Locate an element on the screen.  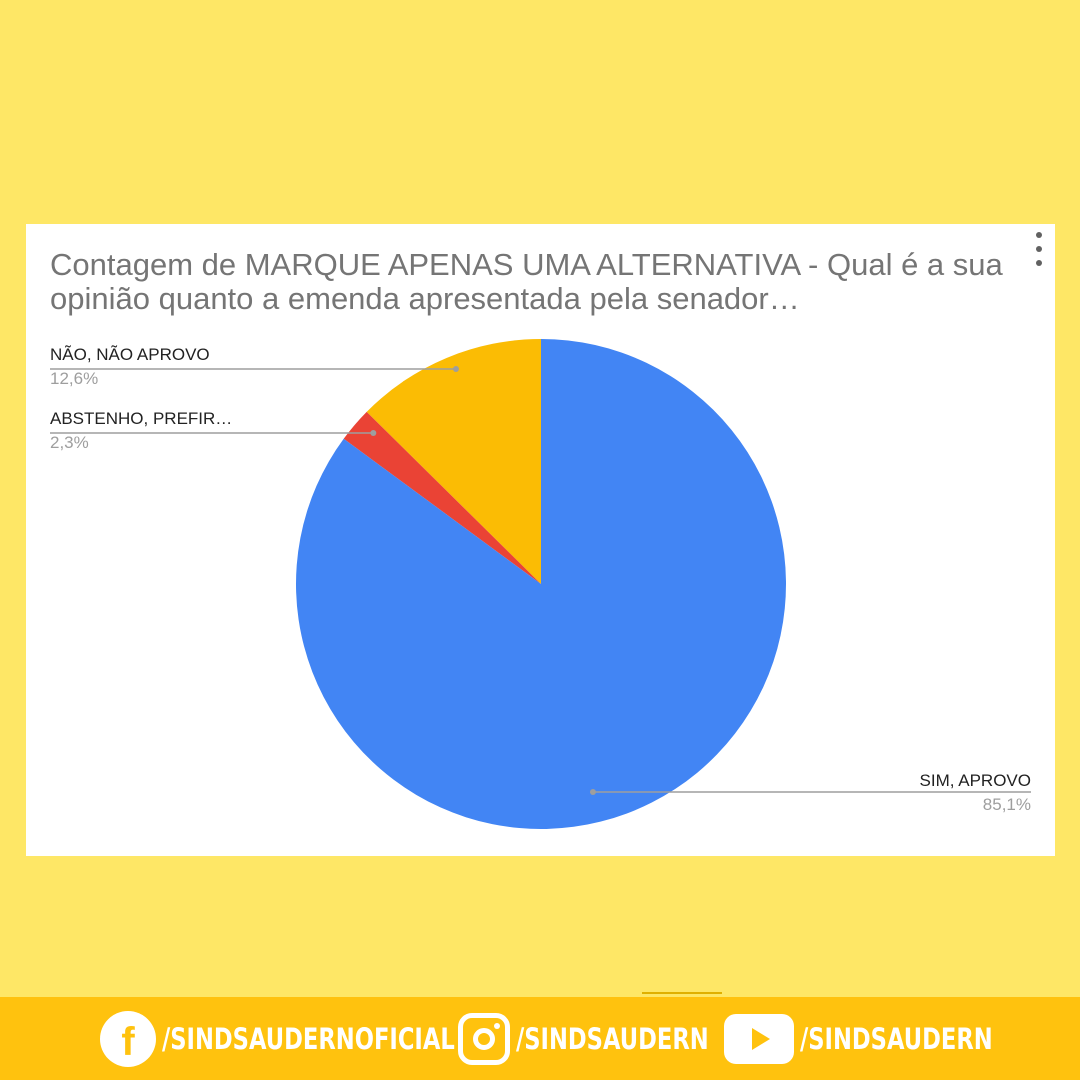
more-vert-icon is located at coordinates (1039, 249).